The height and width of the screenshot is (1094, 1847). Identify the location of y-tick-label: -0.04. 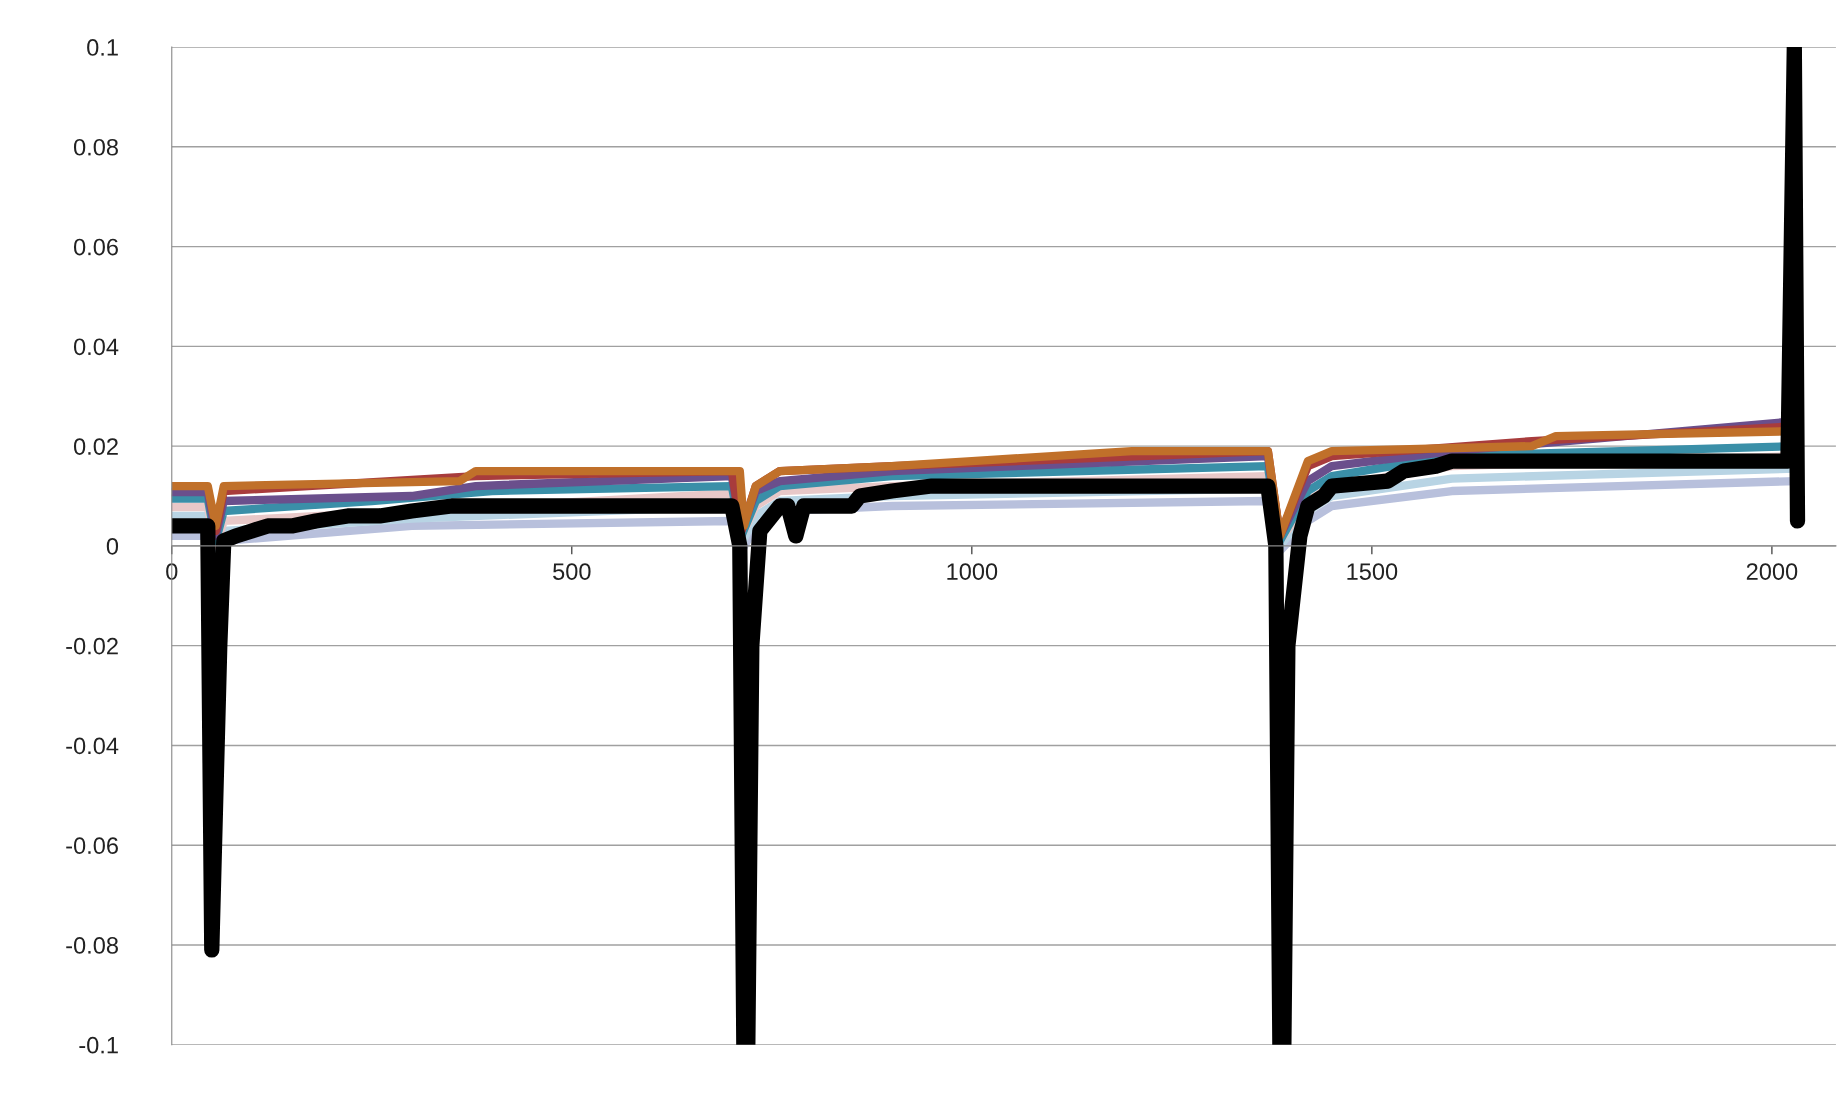
(92, 746).